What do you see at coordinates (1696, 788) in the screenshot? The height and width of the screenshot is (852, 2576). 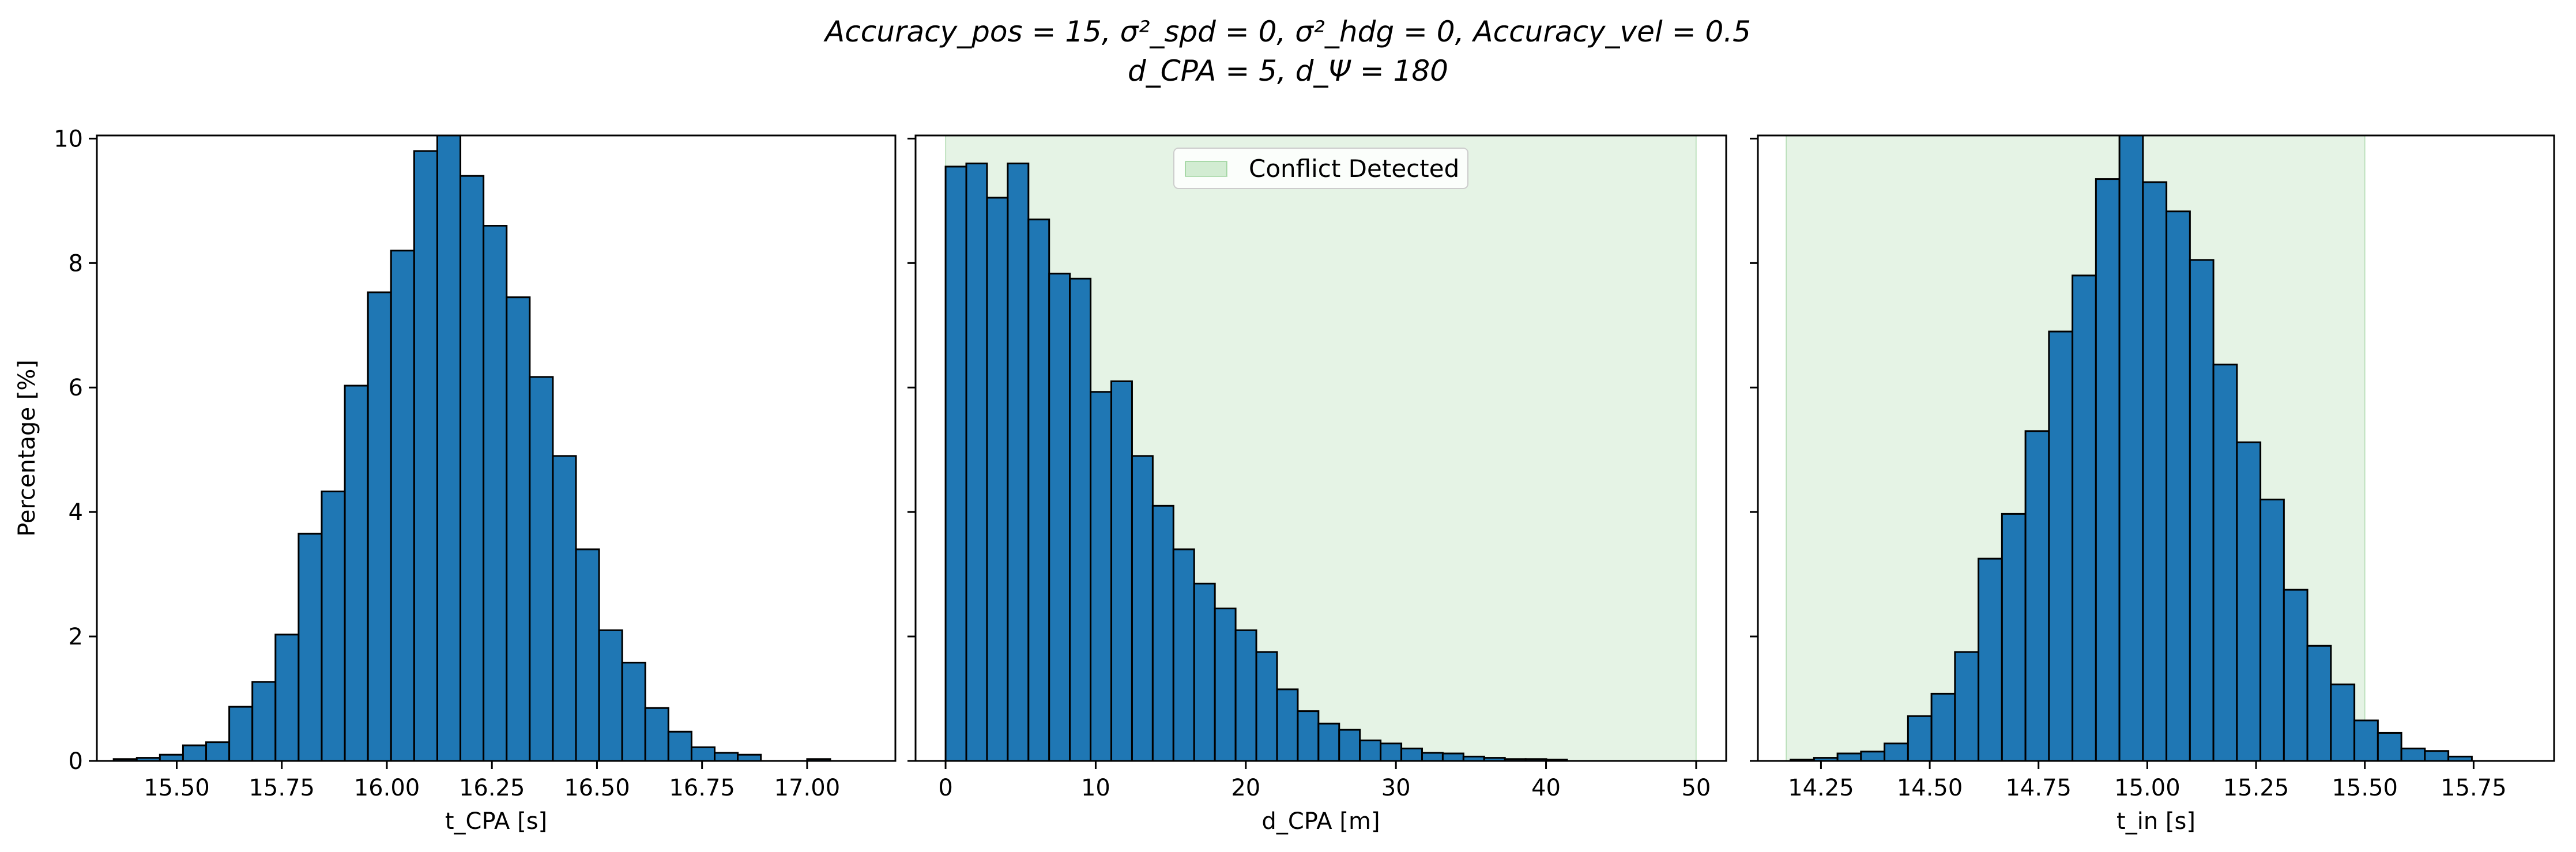 I see `x-tick-label: 50` at bounding box center [1696, 788].